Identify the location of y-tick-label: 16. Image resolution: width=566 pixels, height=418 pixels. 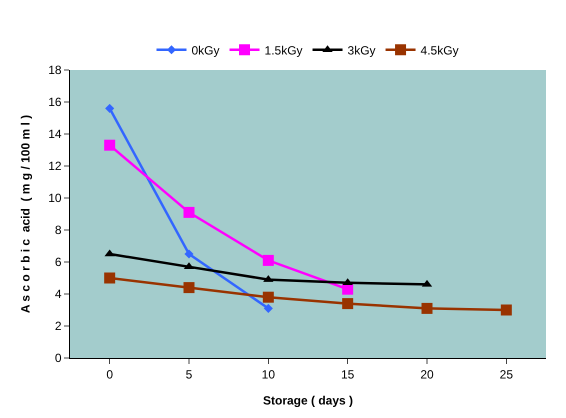
(55, 102).